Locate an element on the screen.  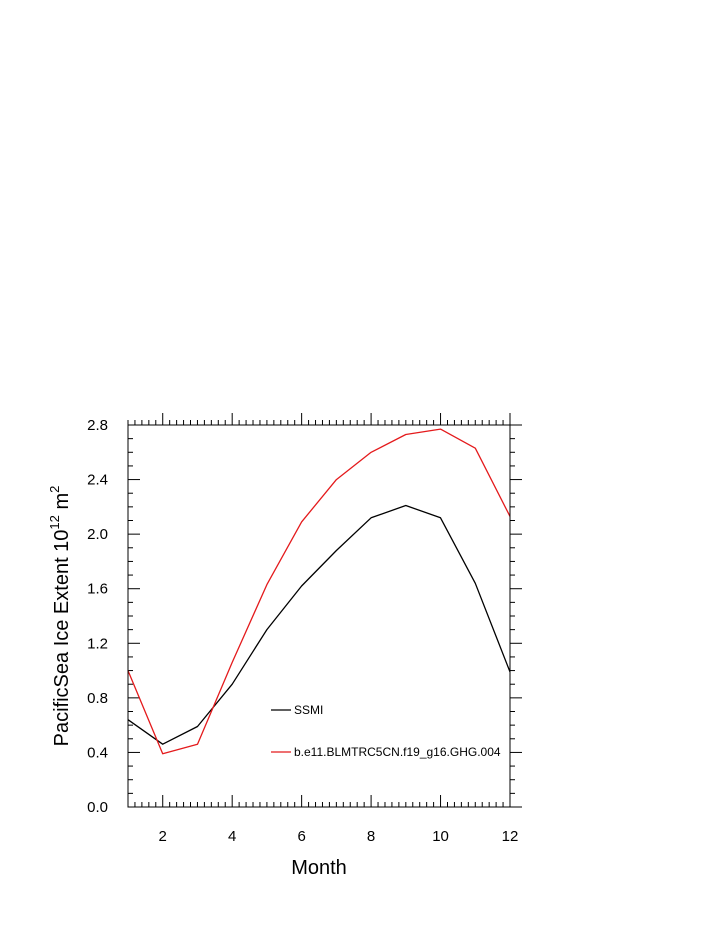
y-tick-label: 2.8 is located at coordinates (97, 425).